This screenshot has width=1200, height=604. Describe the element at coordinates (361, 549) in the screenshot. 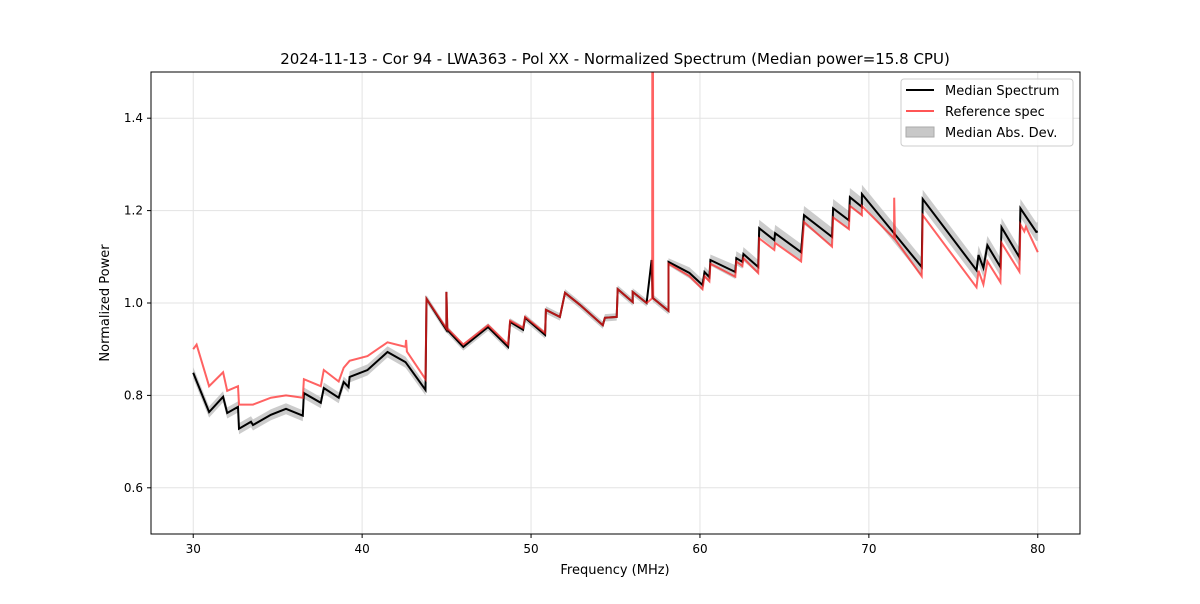

I see `x-tick-label: 40` at that location.